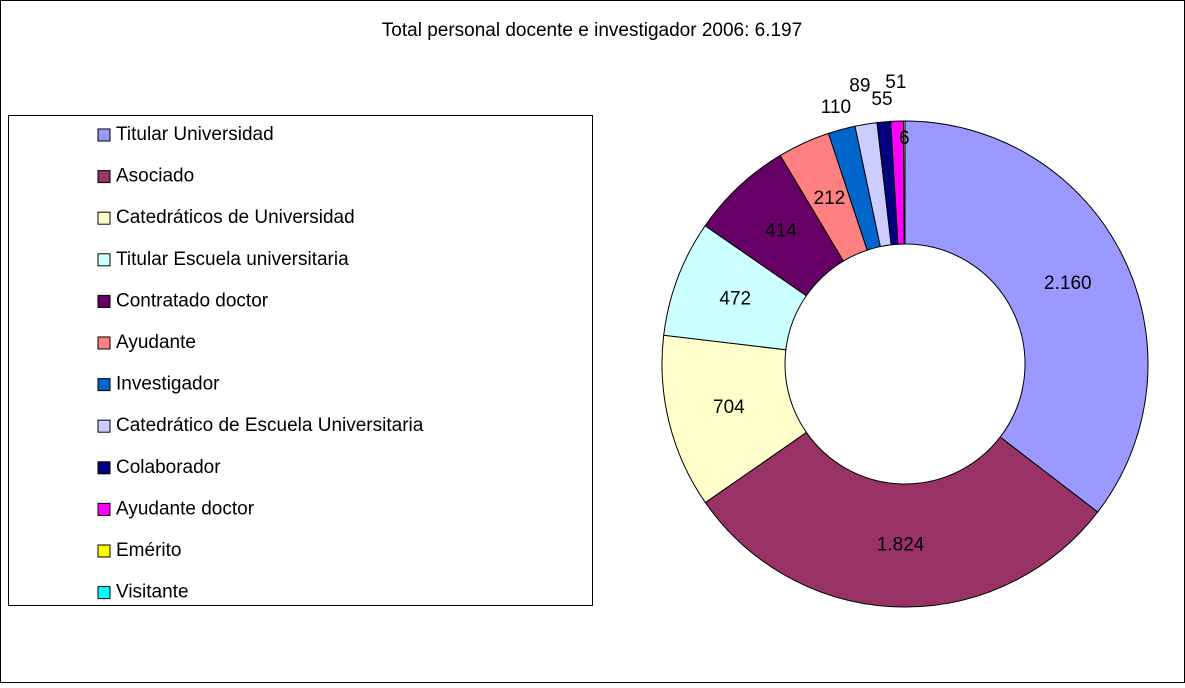 This screenshot has width=1185, height=688. Describe the element at coordinates (270, 425) in the screenshot. I see `legend-label: Catedrático de Escuela Universitaria` at that location.